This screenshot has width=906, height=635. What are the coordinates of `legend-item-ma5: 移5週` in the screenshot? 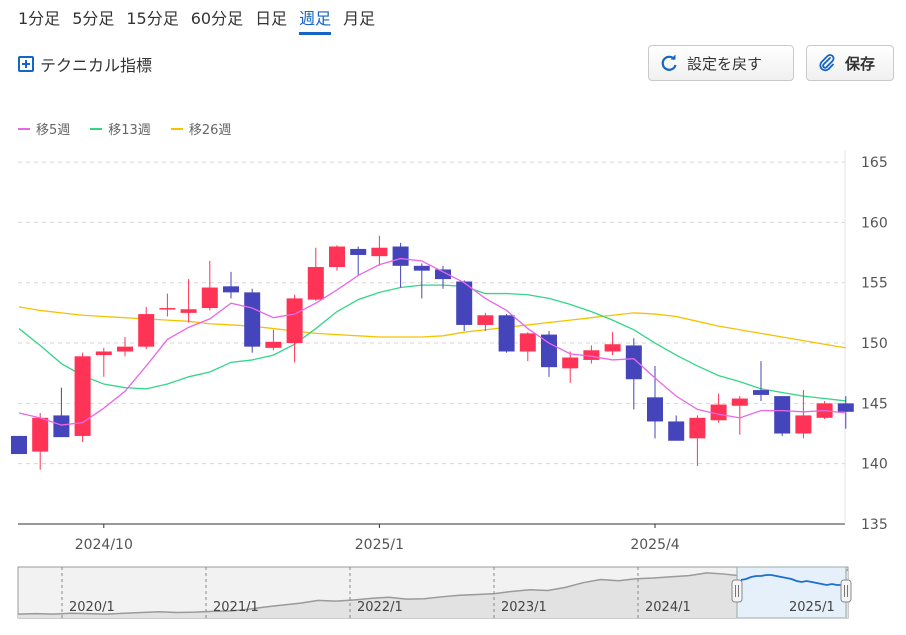 It's located at (44, 128).